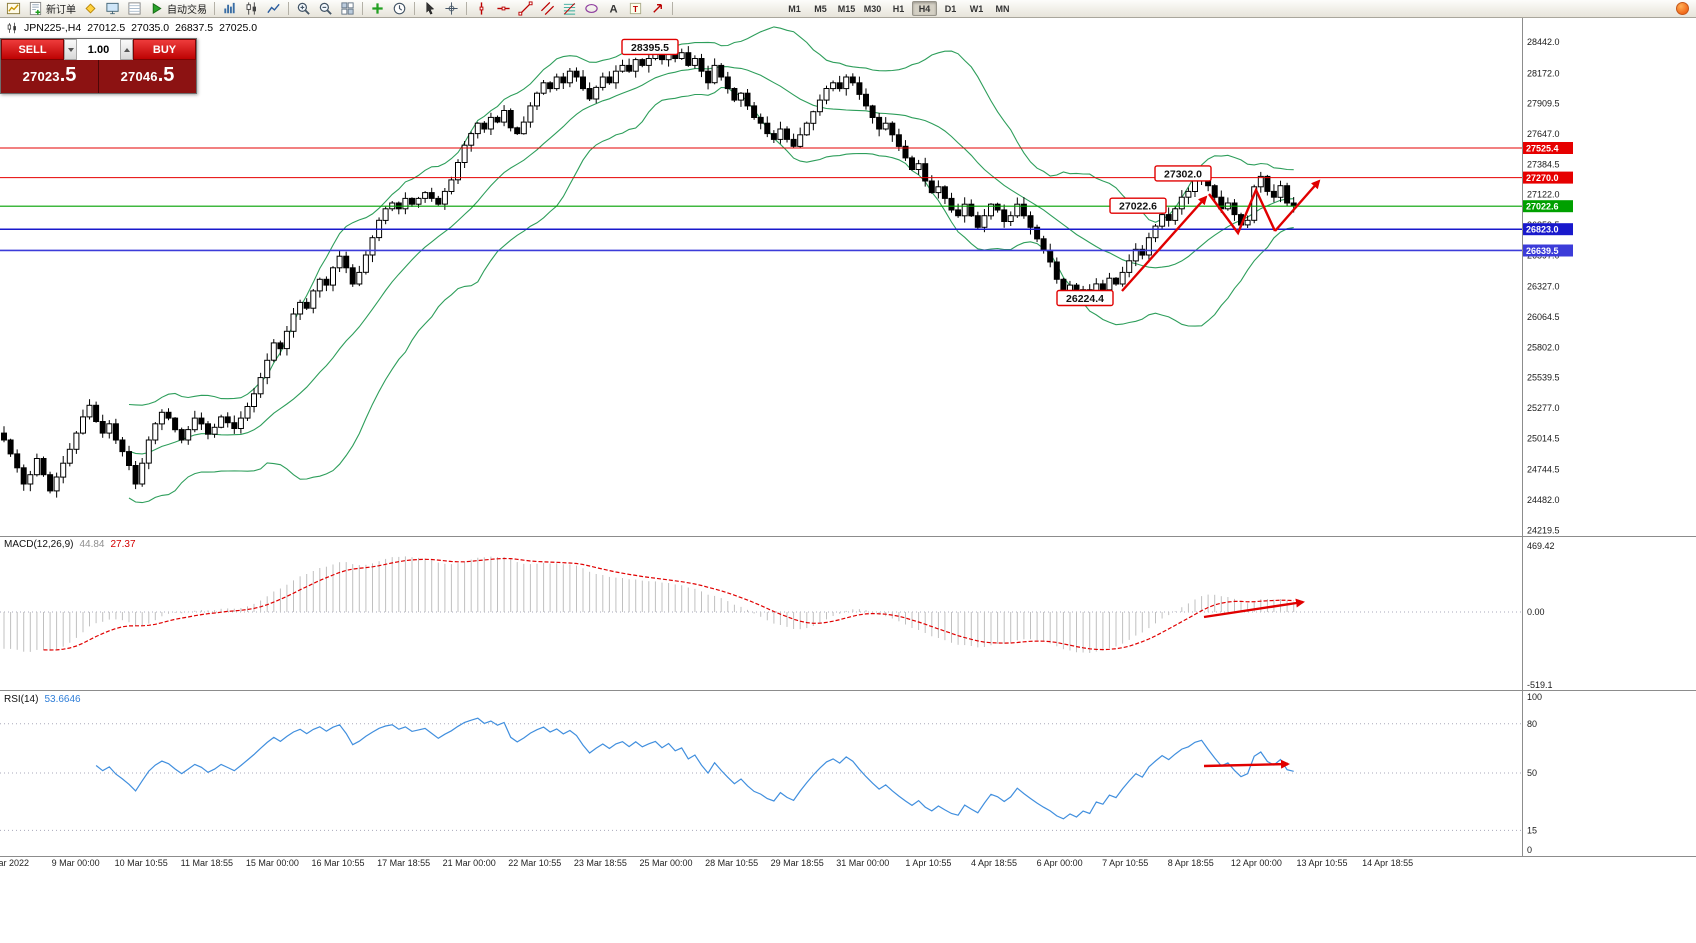 The image size is (1696, 943). What do you see at coordinates (1138, 205) in the screenshot?
I see `annotation-27022.6: 27022.6` at bounding box center [1138, 205].